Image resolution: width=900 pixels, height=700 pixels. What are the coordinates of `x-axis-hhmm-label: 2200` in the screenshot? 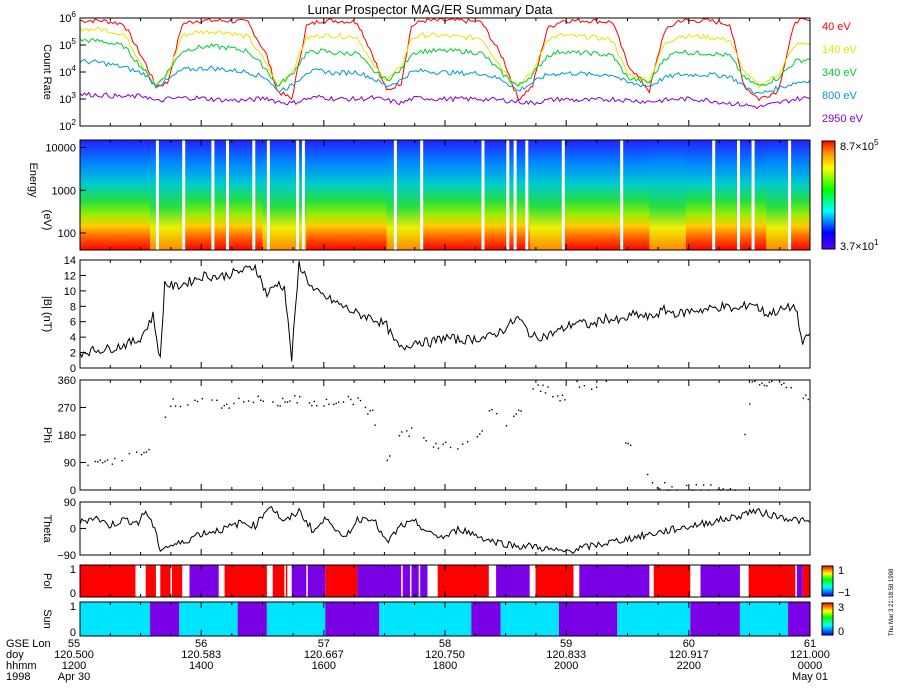 It's located at (689, 666).